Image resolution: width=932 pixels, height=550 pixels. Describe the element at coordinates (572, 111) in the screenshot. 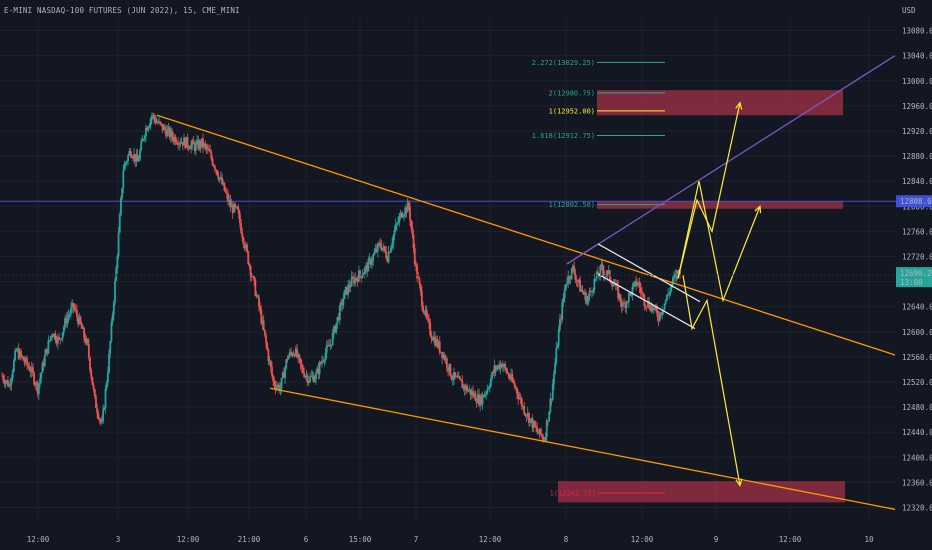

I see `fib-label: 1(12952.00)` at that location.